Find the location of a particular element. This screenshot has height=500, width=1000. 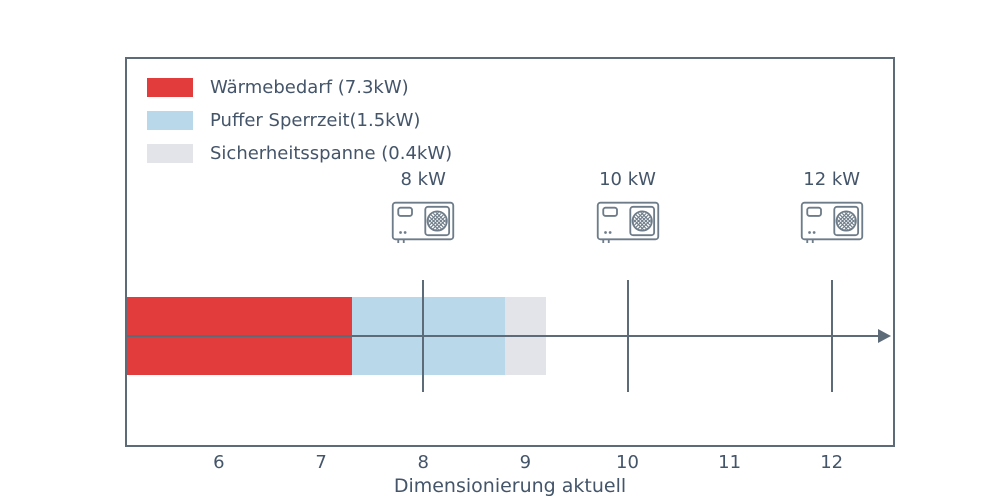

legend-item: Sicherheitsspanne (0.4kW) is located at coordinates (299, 153).